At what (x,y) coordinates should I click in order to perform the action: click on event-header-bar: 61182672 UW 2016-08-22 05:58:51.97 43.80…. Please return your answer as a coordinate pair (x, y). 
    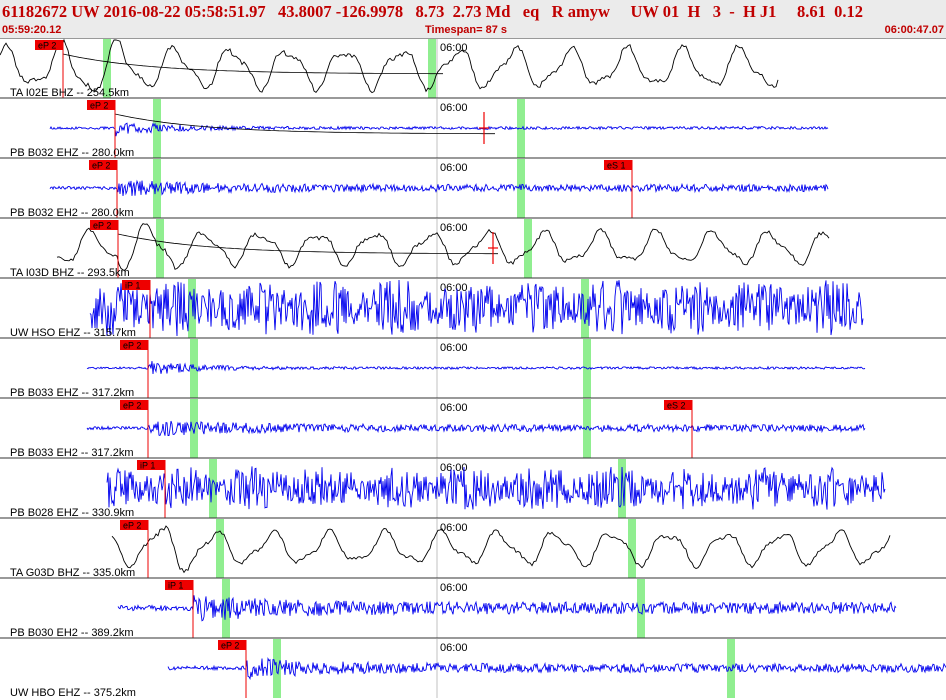
    Looking at the image, I should click on (473, 19).